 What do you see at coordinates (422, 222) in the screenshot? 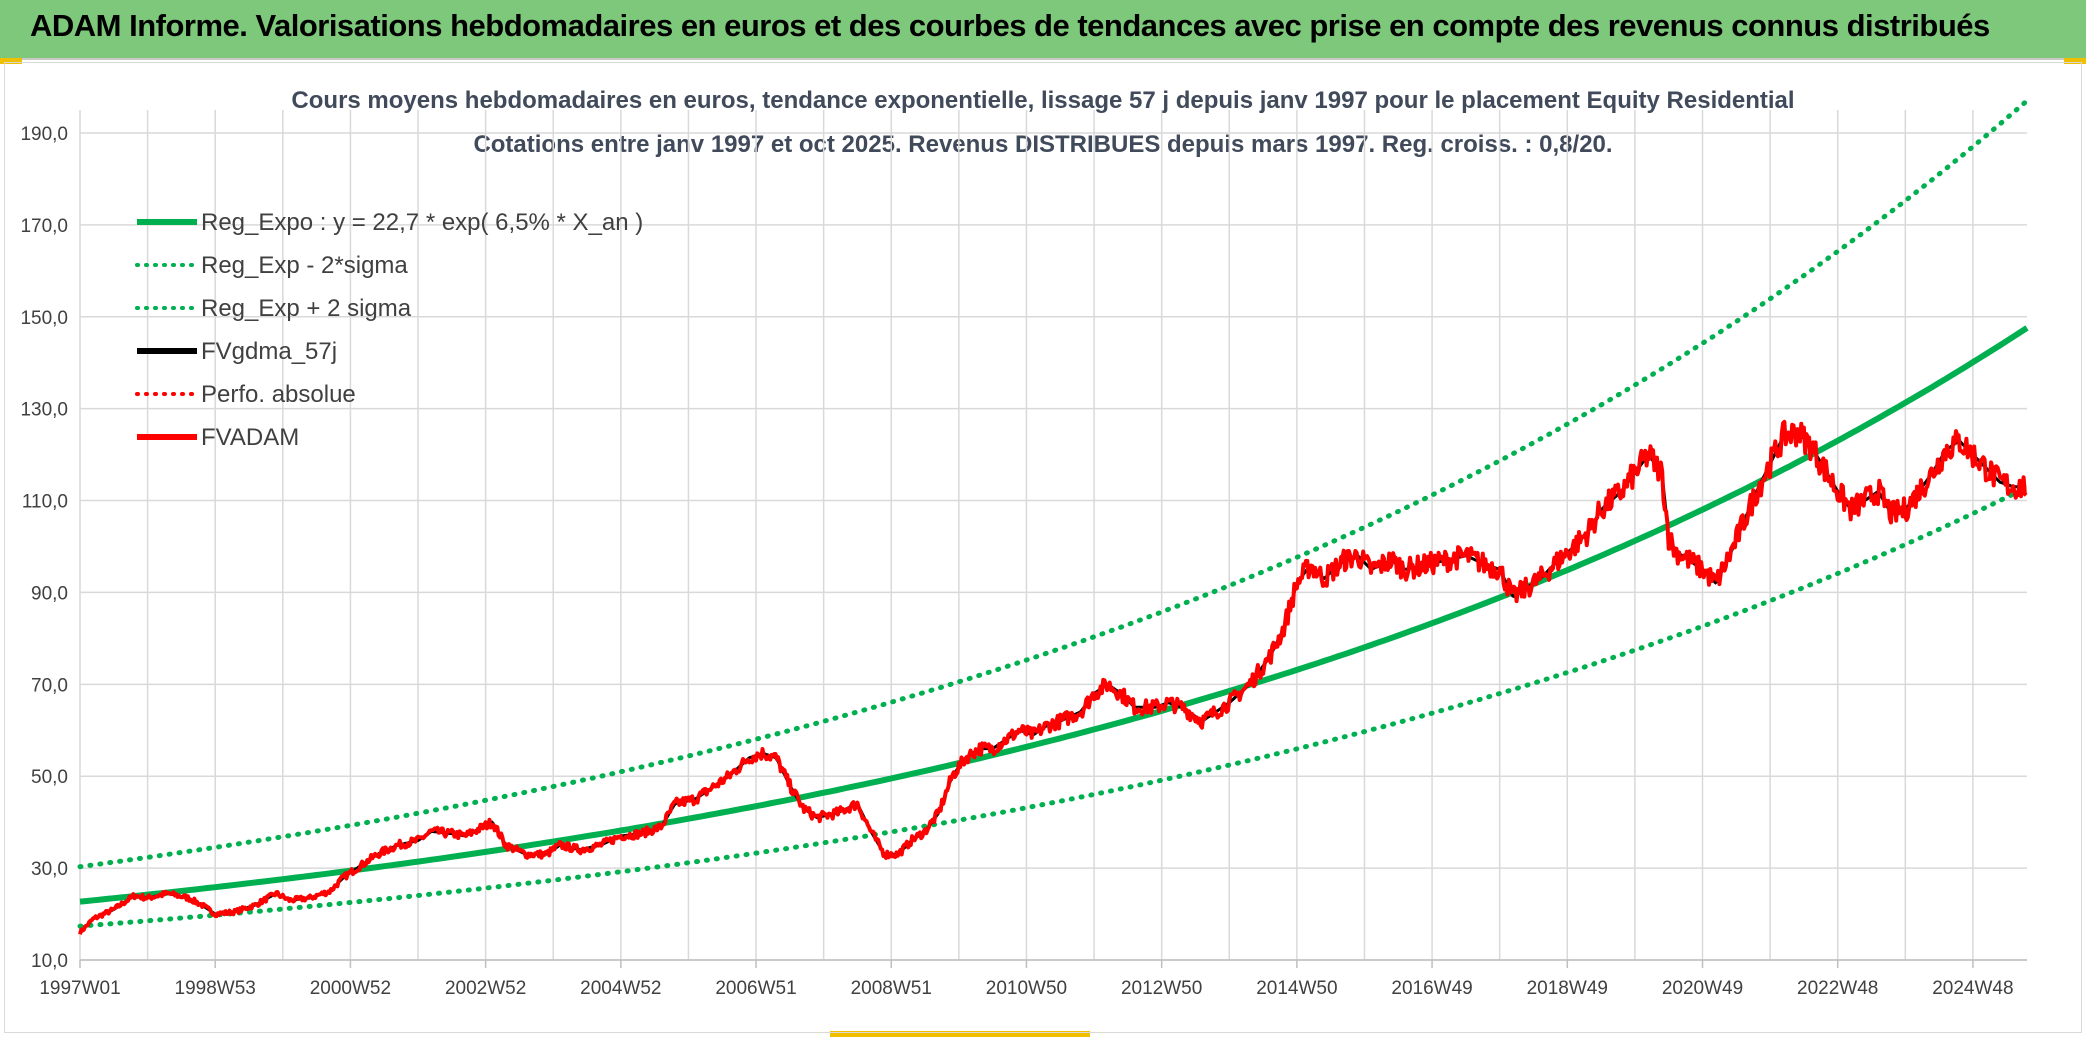
I see `legend-label: Reg_Expo : y = 22,7 * exp( 6,5% * X_an )` at bounding box center [422, 222].